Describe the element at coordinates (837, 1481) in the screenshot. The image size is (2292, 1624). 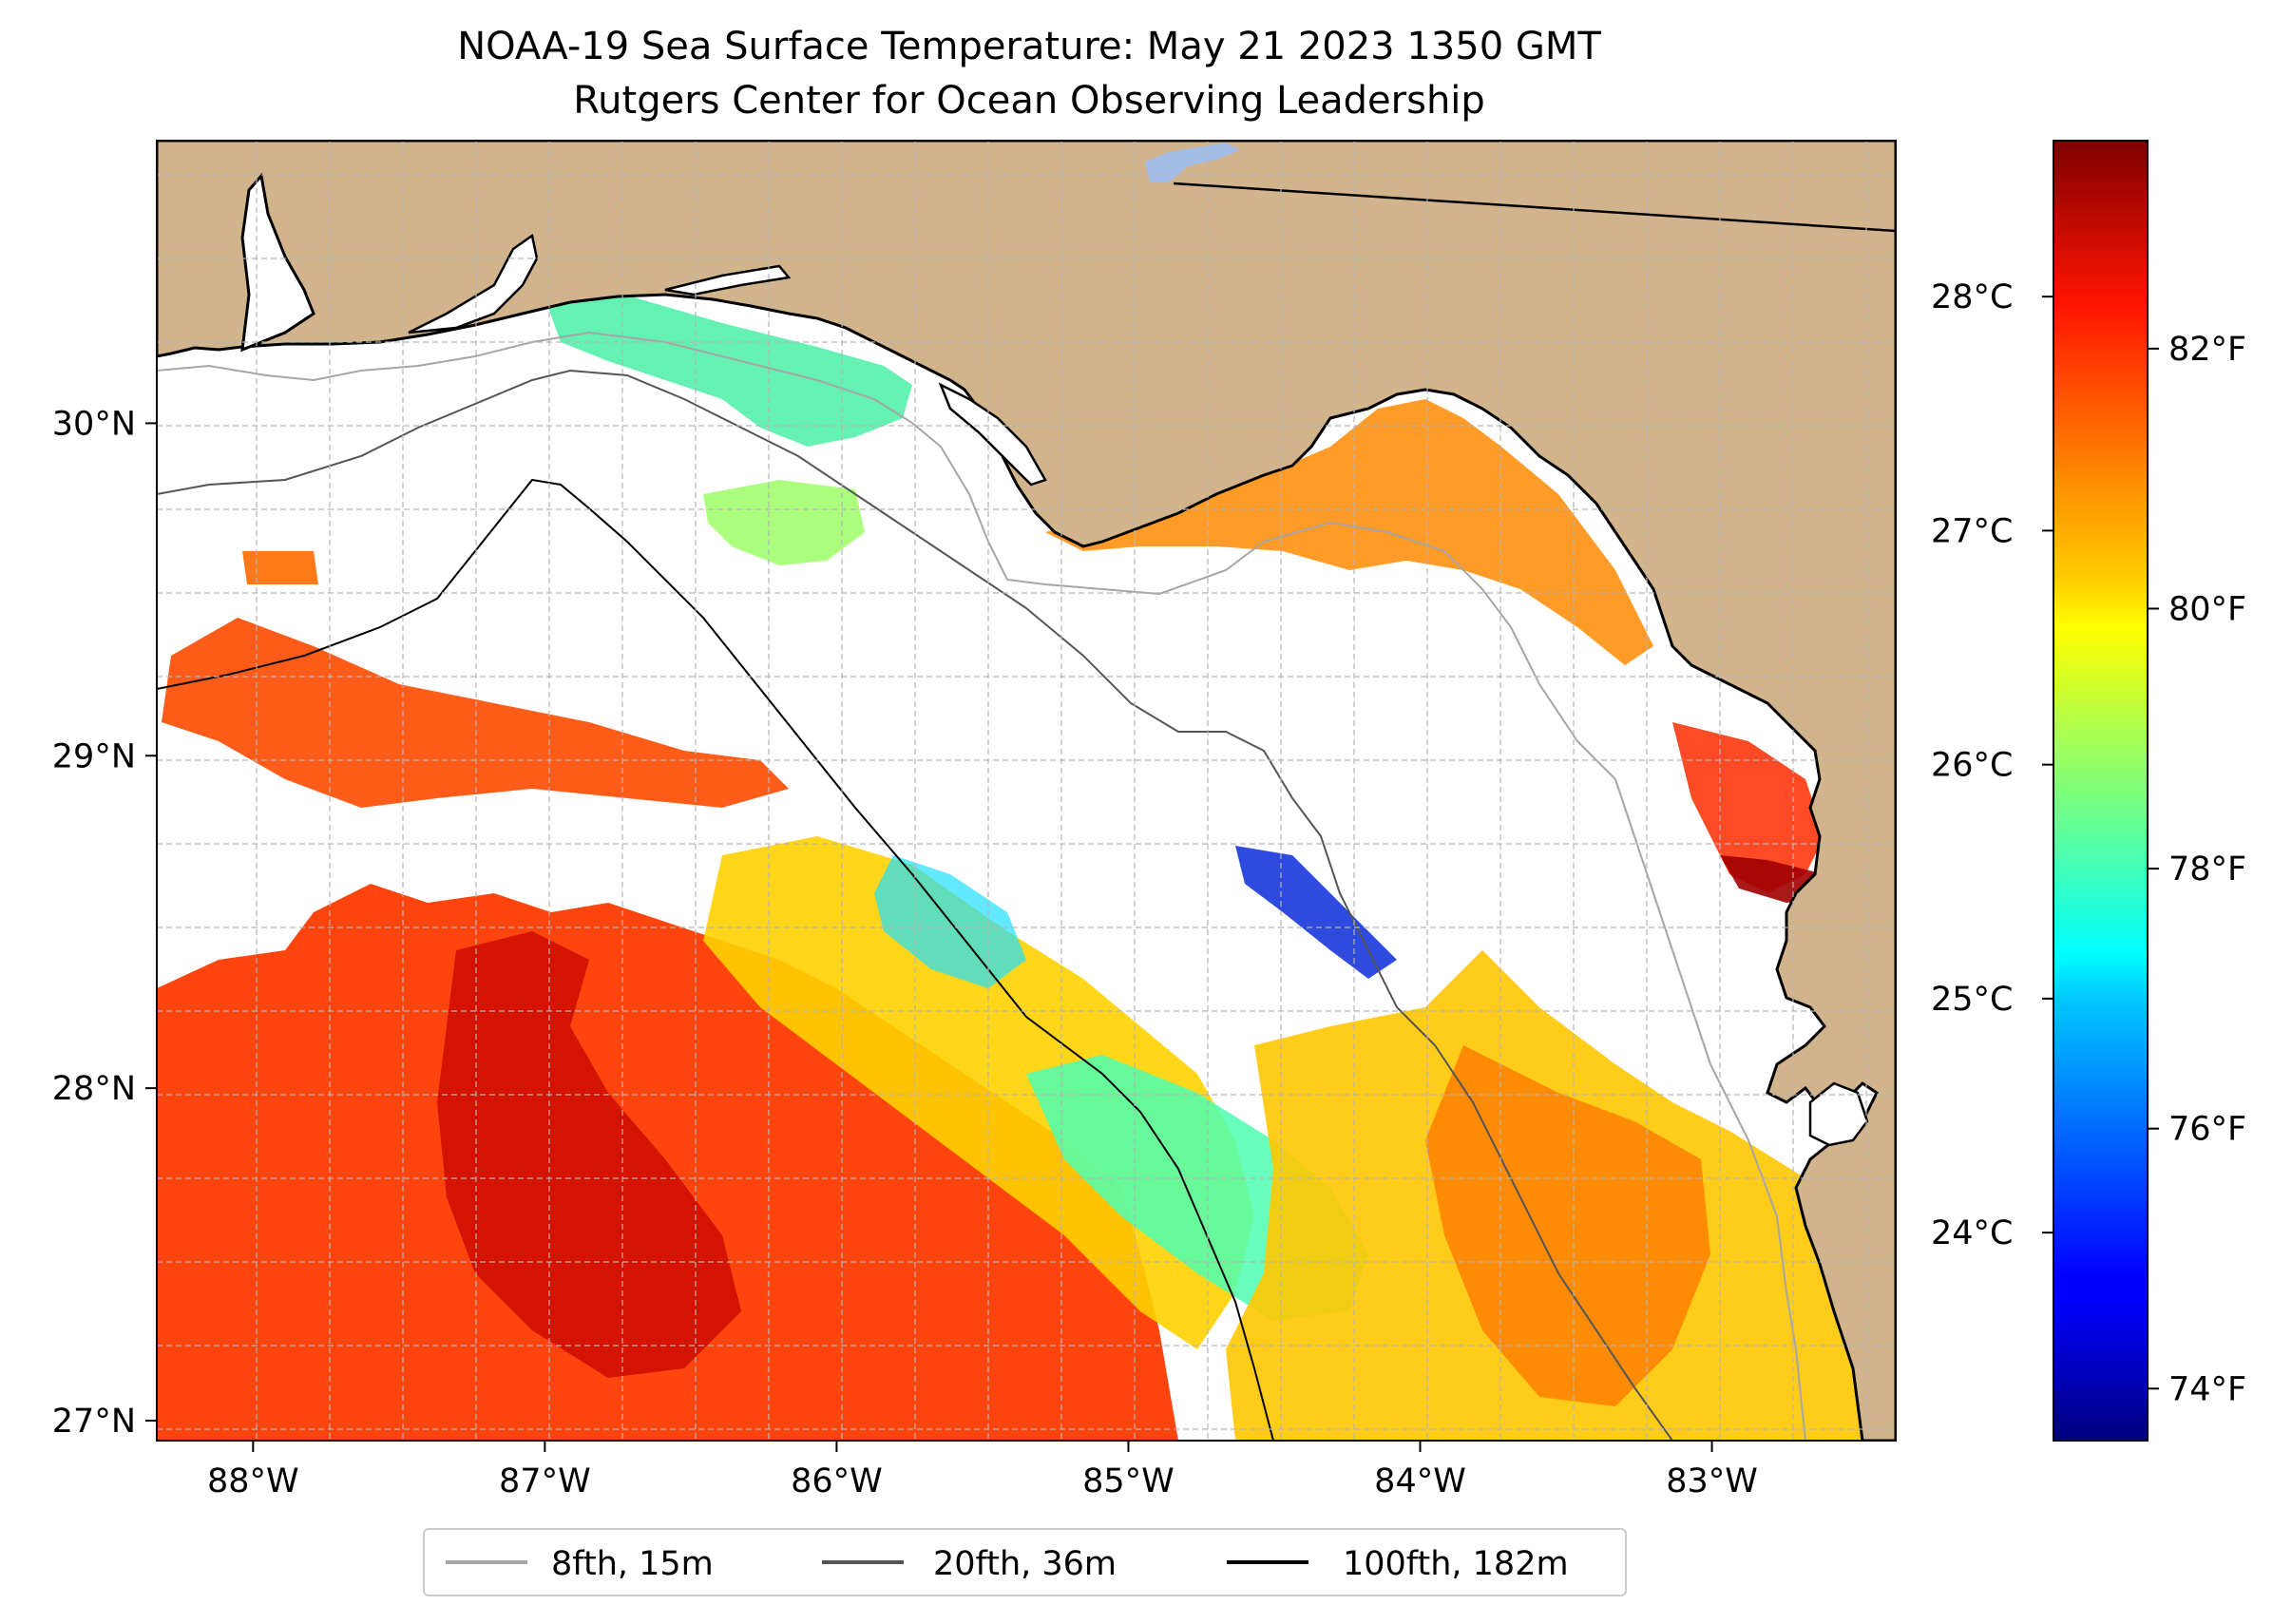
I see `lon-tick-label: 86°W` at that location.